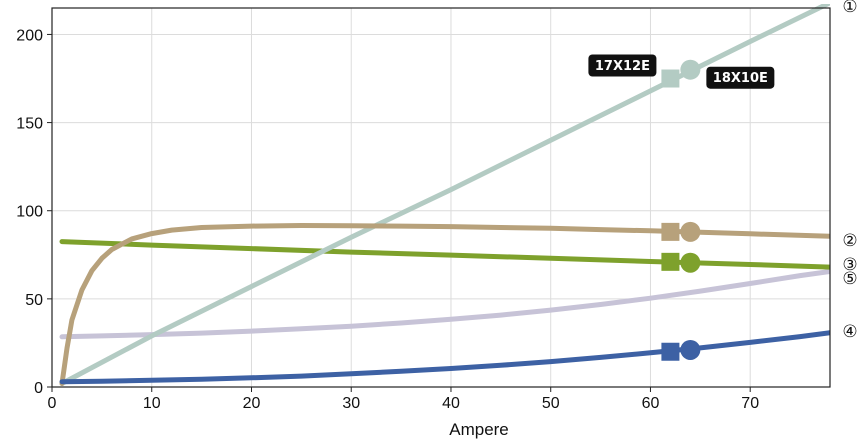 The height and width of the screenshot is (446, 865). What do you see at coordinates (52, 403) in the screenshot?
I see `x-tick-label: 0` at bounding box center [52, 403].